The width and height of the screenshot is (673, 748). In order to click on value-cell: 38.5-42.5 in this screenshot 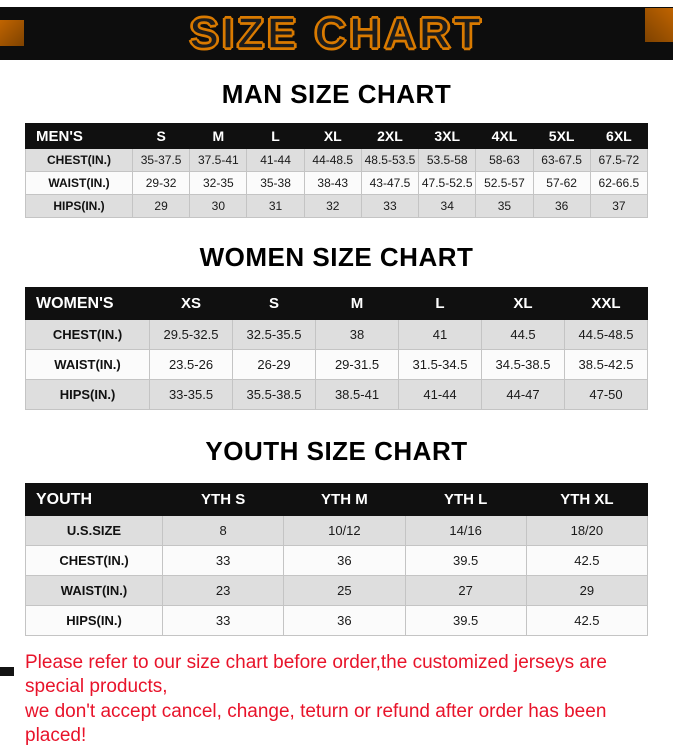, I will do `click(606, 364)`.